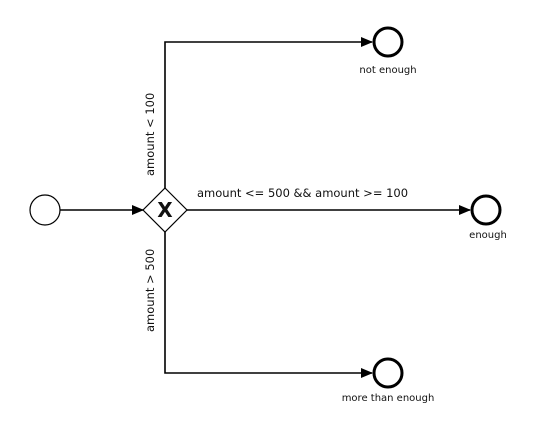 Image resolution: width=537 pixels, height=431 pixels. What do you see at coordinates (387, 70) in the screenshot?
I see `end-event-label-top: not enough` at bounding box center [387, 70].